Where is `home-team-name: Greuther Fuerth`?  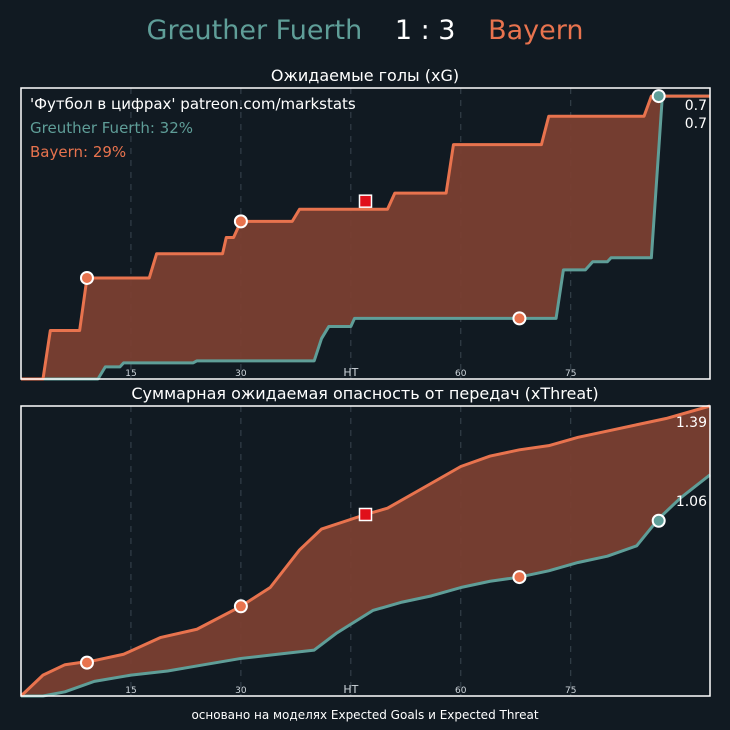
home-team-name: Greuther Fuerth is located at coordinates (254, 30).